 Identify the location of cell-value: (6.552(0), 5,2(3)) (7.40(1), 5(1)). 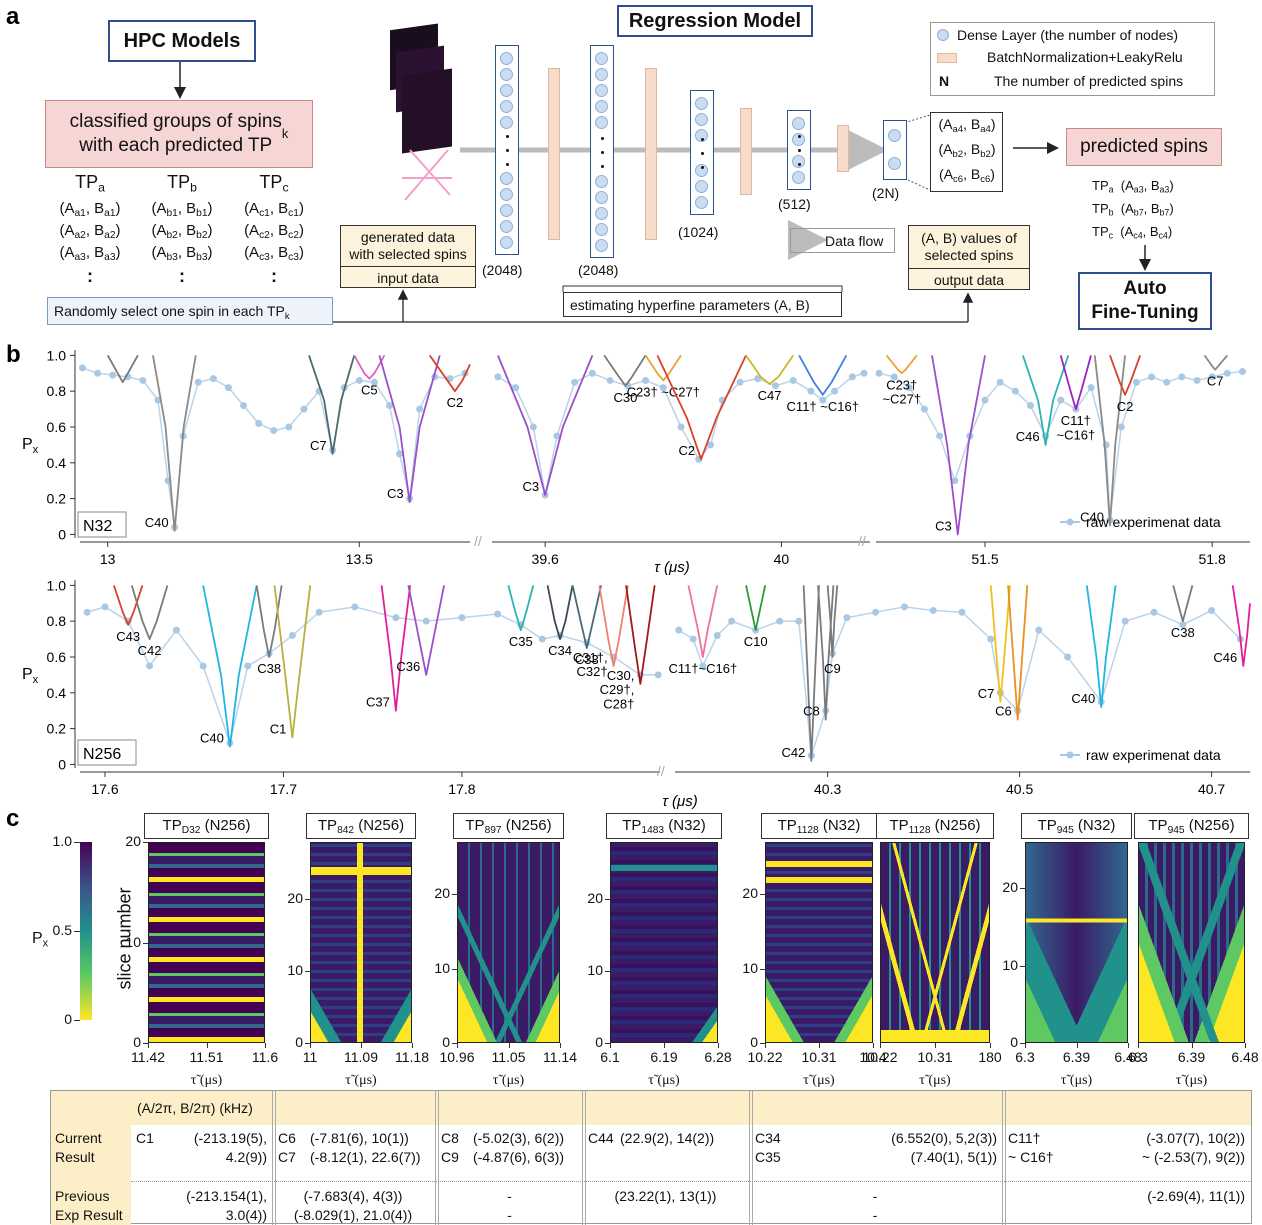
(944, 1147).